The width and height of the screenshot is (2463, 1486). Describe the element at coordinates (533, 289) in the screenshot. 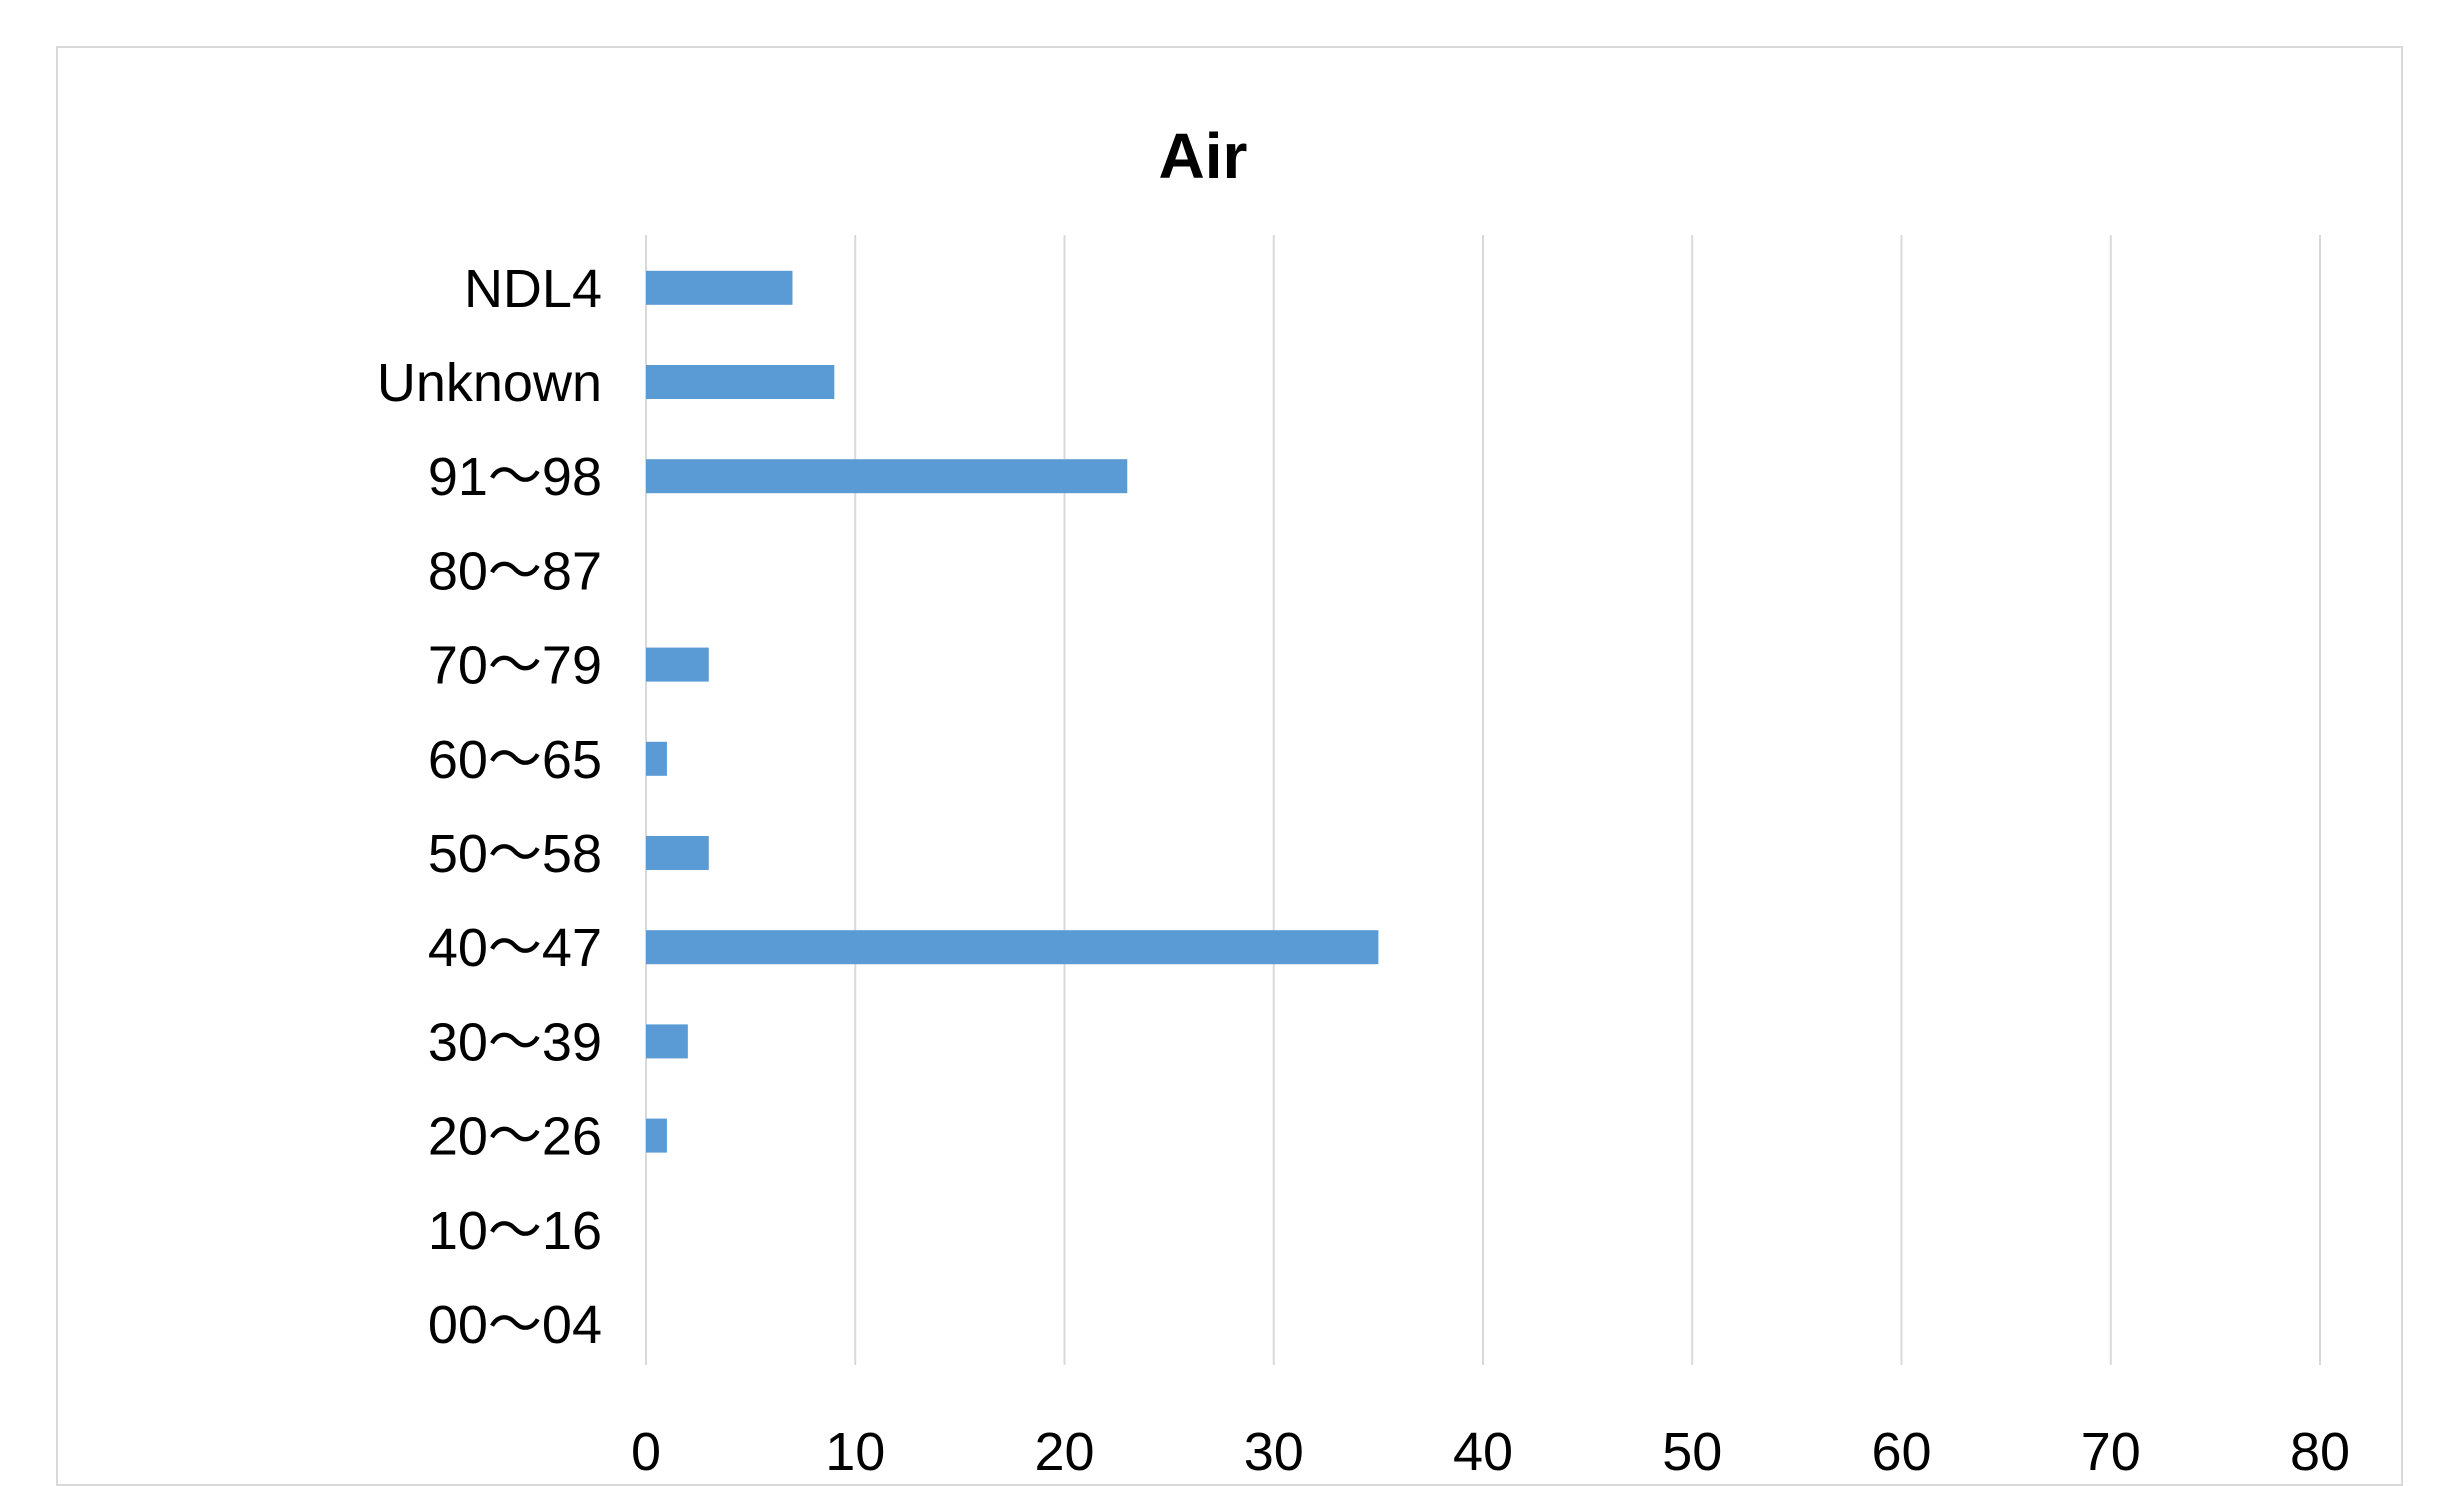

I see `y-tick-label: NDL4` at that location.